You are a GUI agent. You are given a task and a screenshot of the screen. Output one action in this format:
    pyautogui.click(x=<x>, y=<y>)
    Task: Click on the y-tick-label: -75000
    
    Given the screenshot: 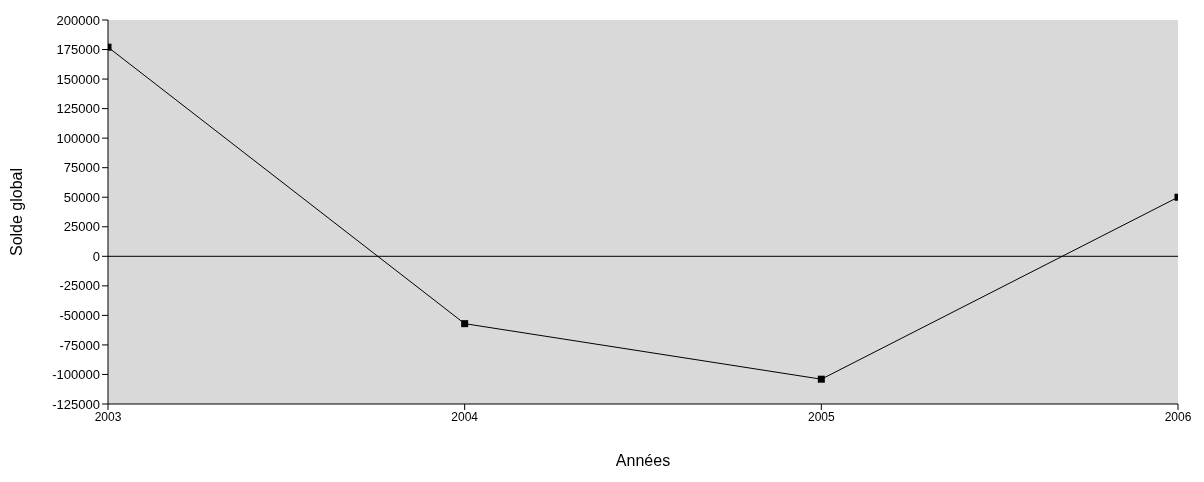 What is the action you would take?
    pyautogui.click(x=79, y=345)
    